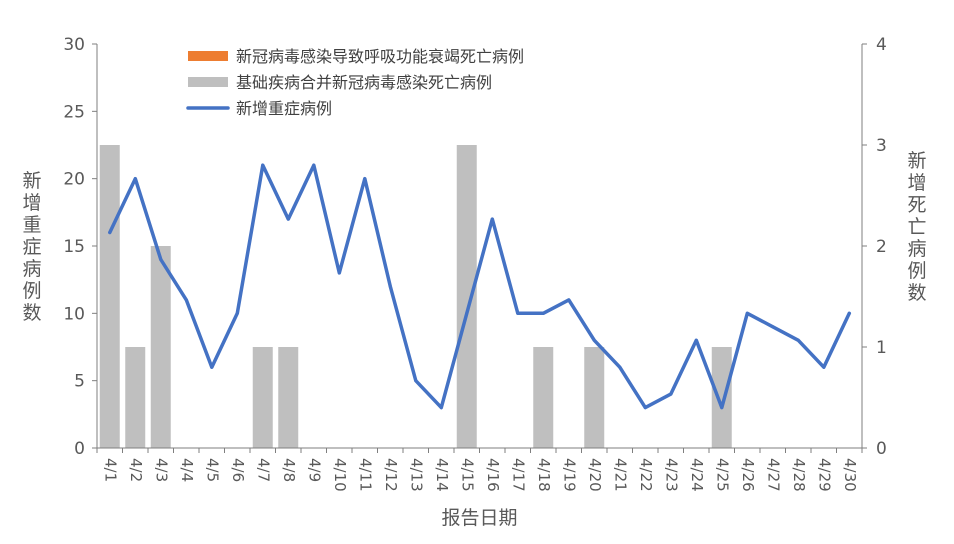 Image resolution: width=954 pixels, height=544 pixels. I want to click on right-axis-ticks: 0 1 2 3 4, so click(874, 247).